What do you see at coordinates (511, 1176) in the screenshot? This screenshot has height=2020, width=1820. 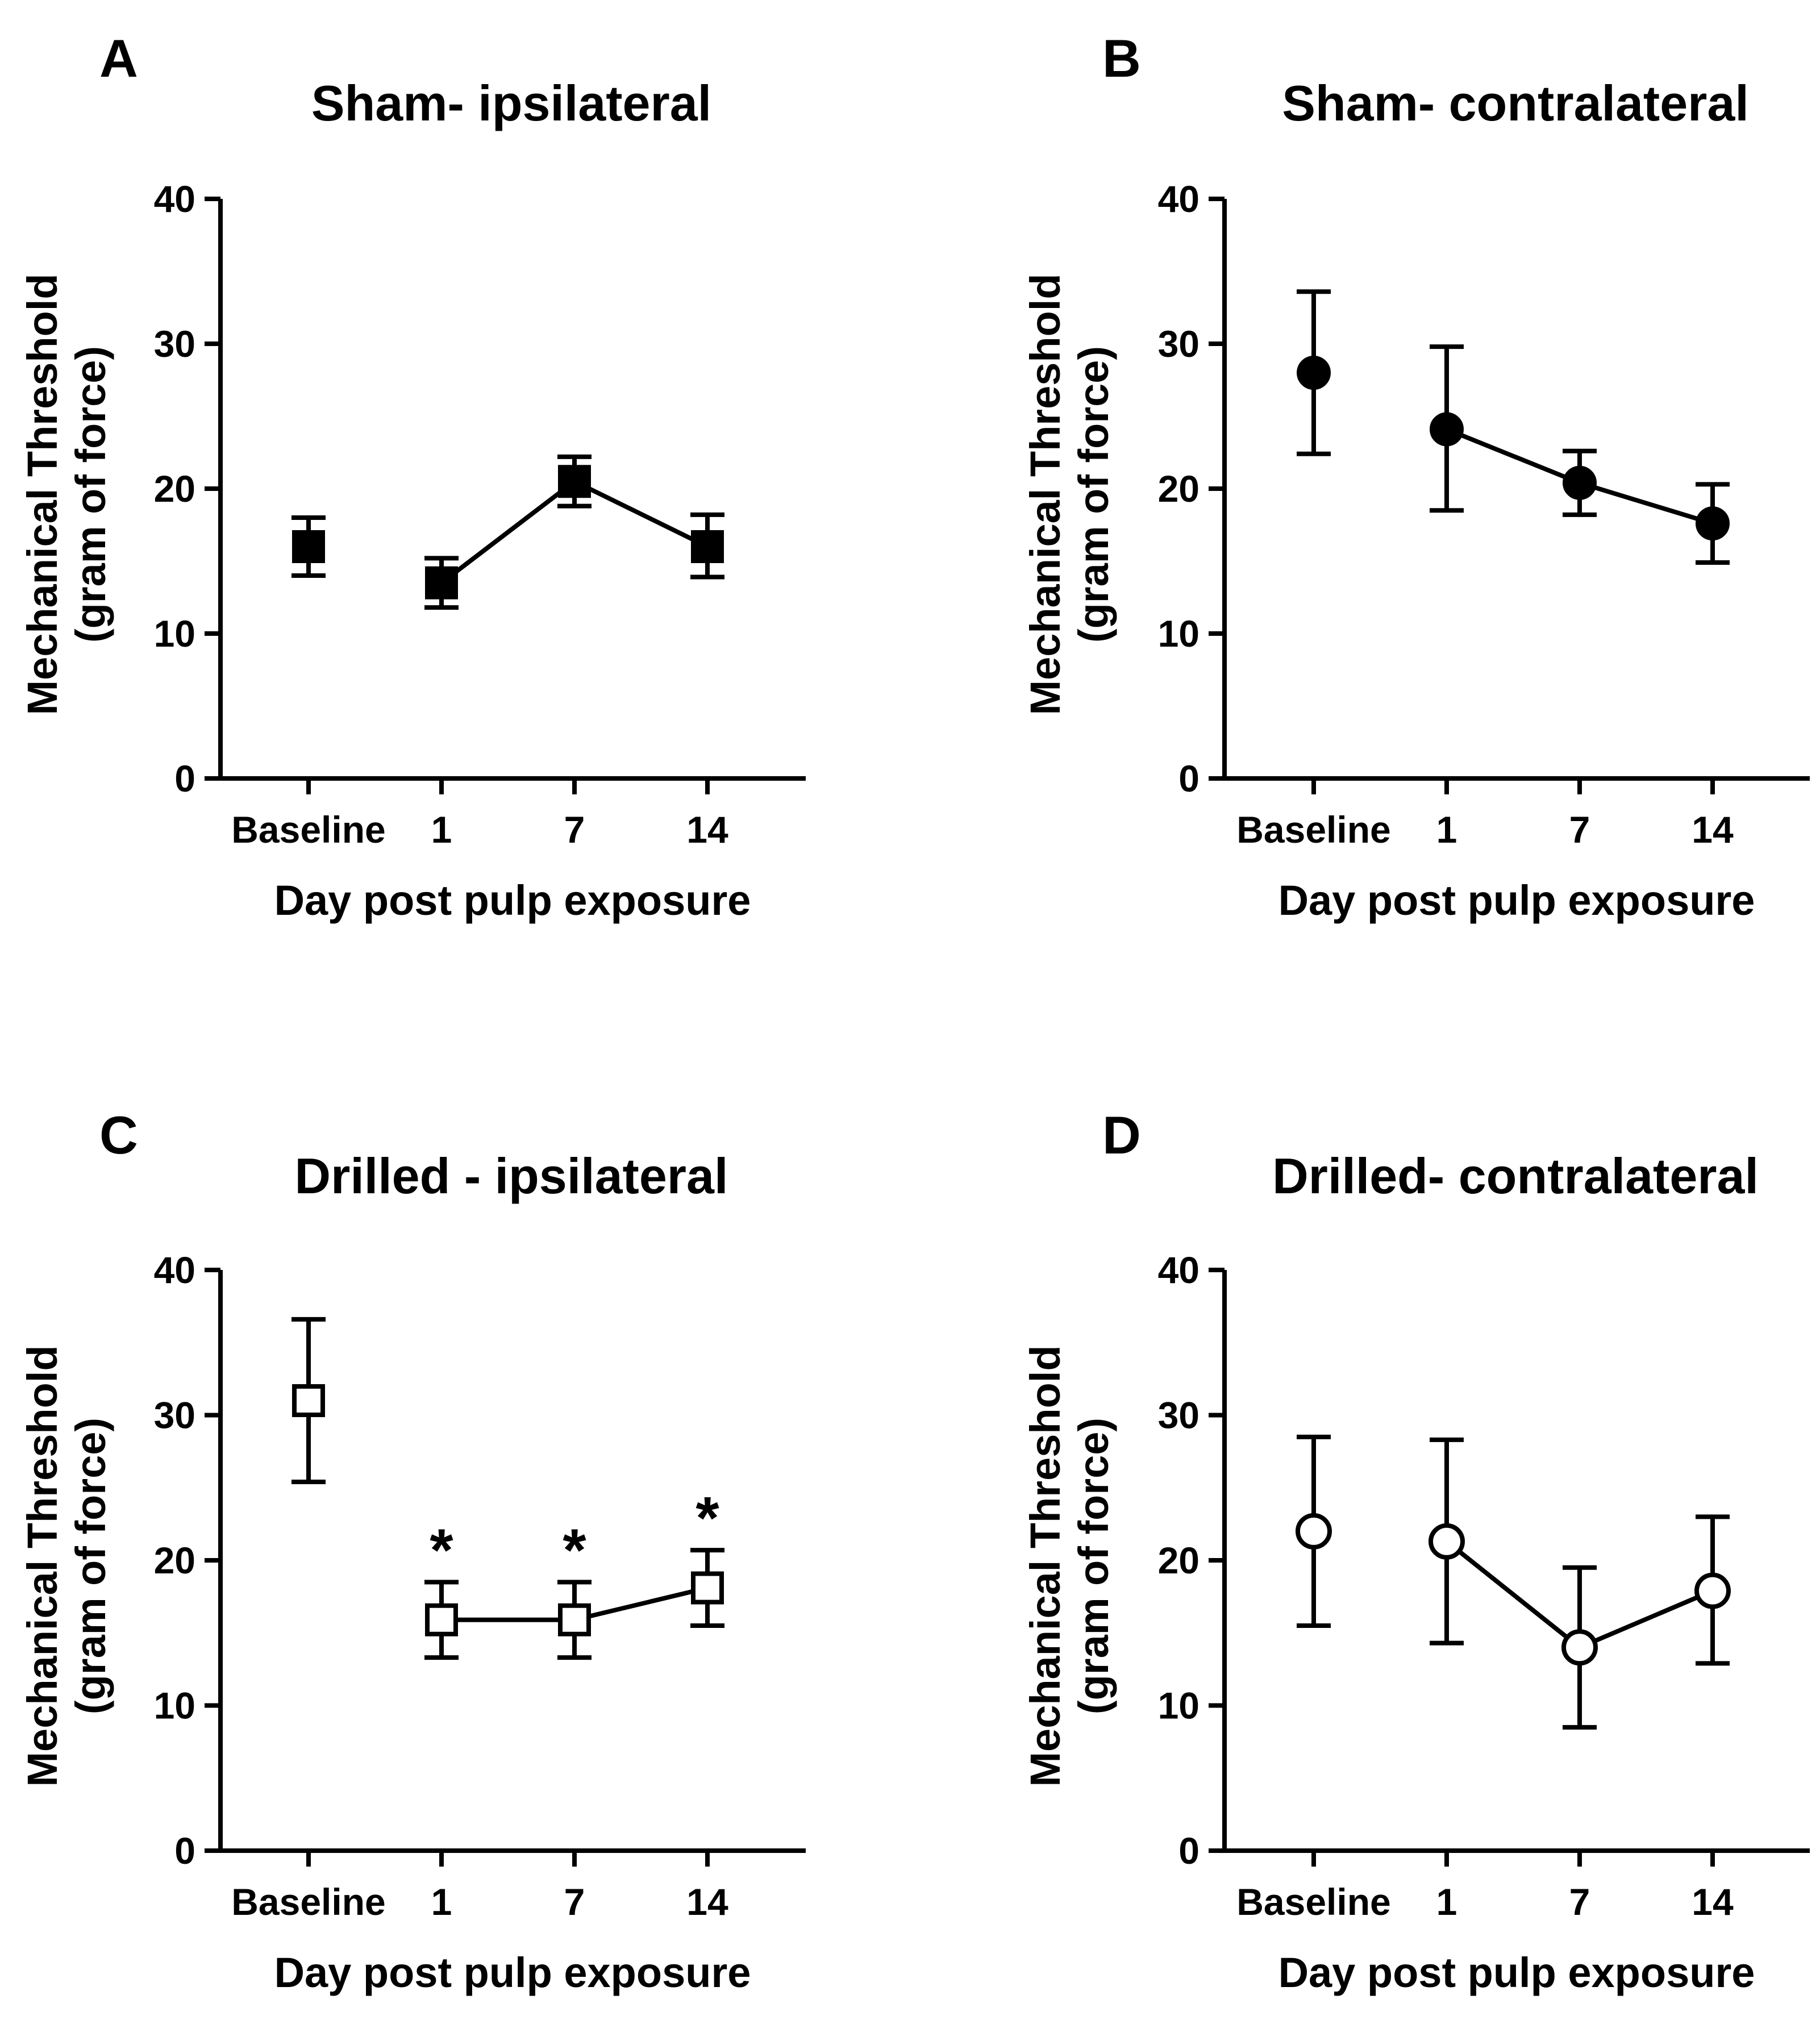 I see `chart-title: Drilled - ipsilateral` at bounding box center [511, 1176].